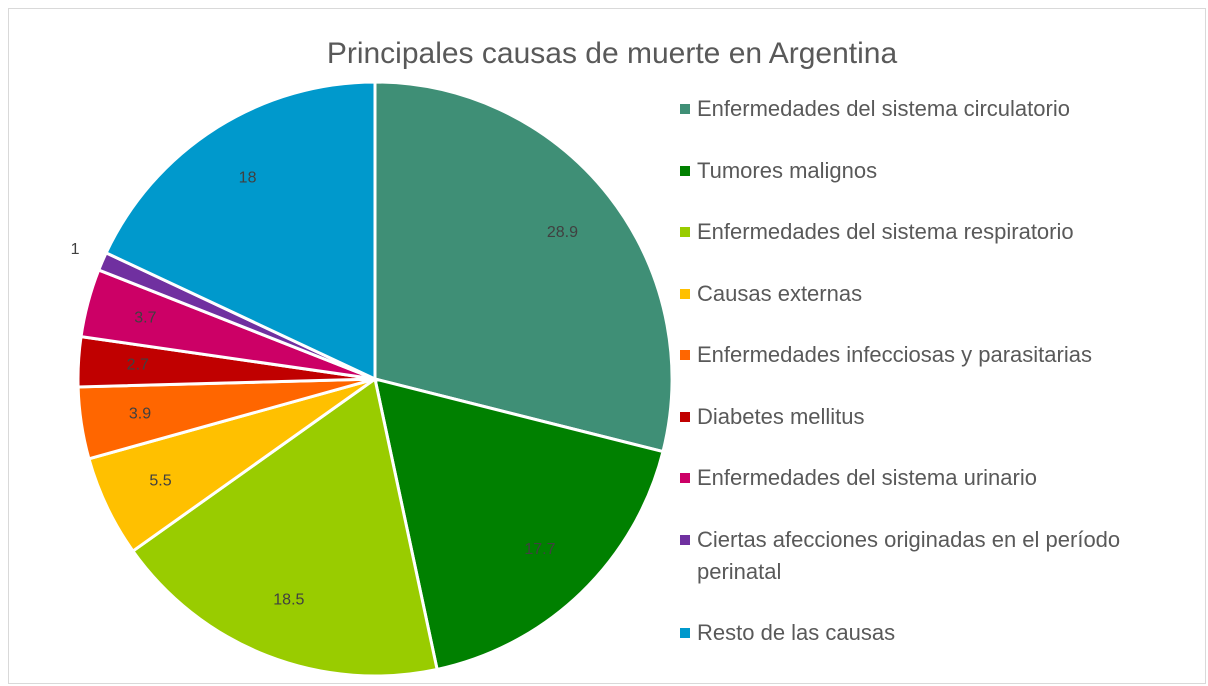  What do you see at coordinates (539, 549) in the screenshot?
I see `data-label: 17.7` at bounding box center [539, 549].